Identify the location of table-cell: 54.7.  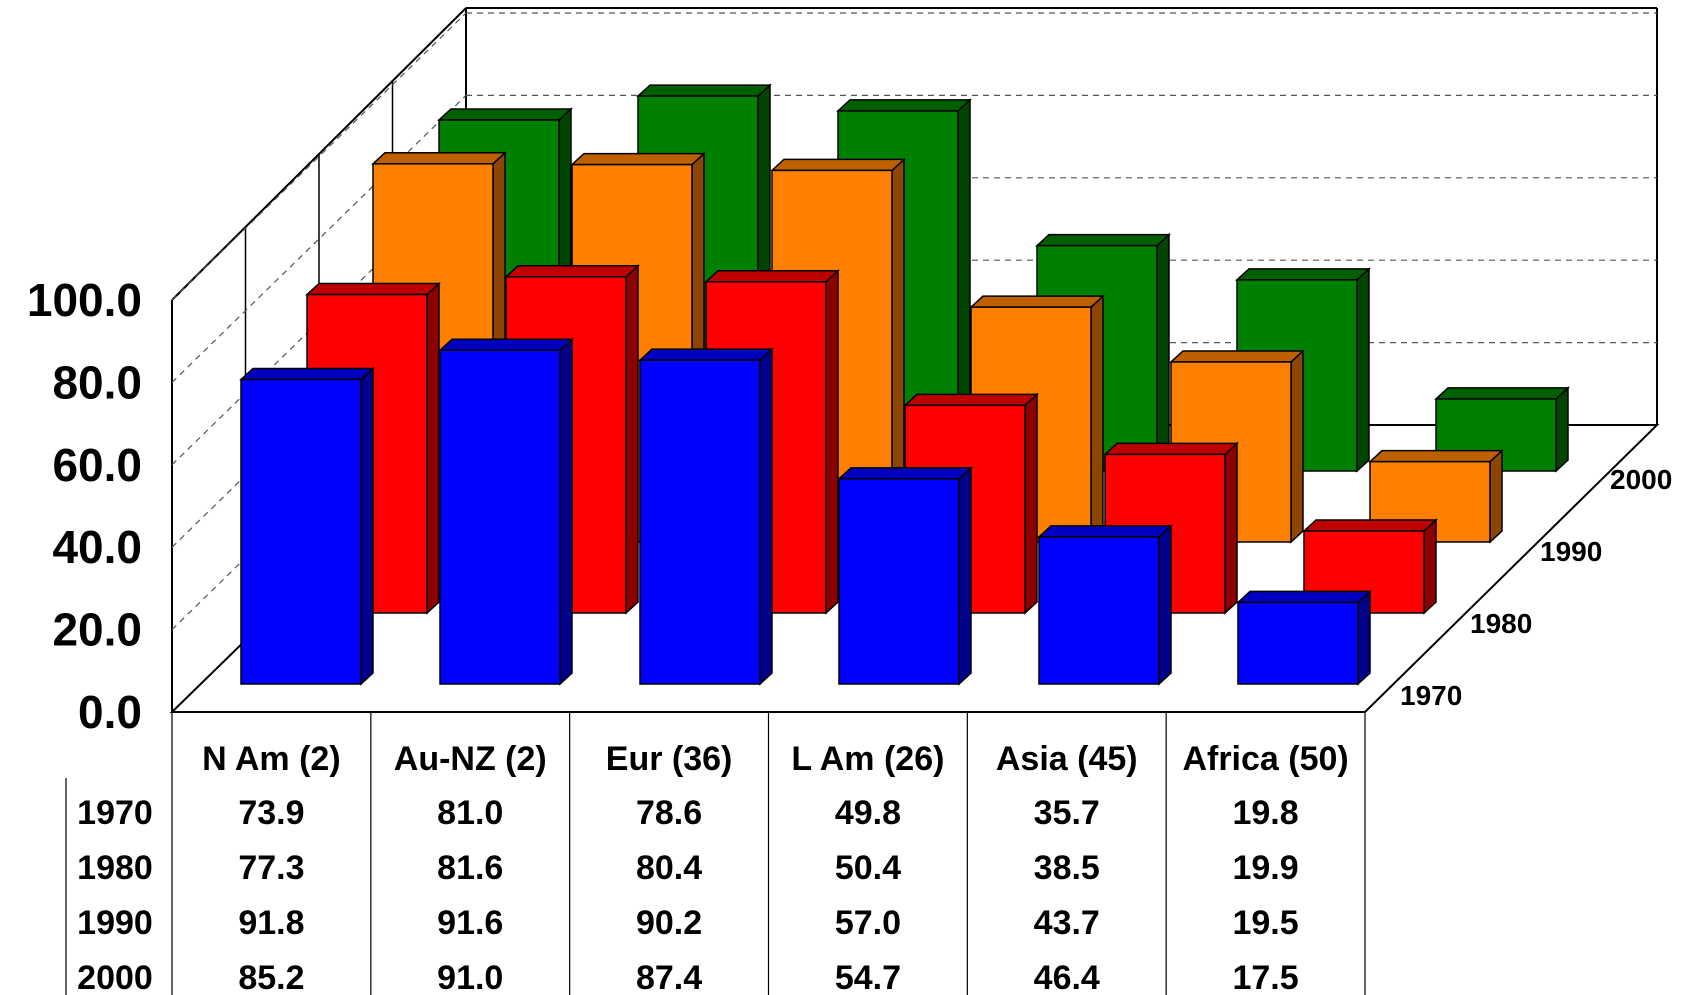
(868, 977).